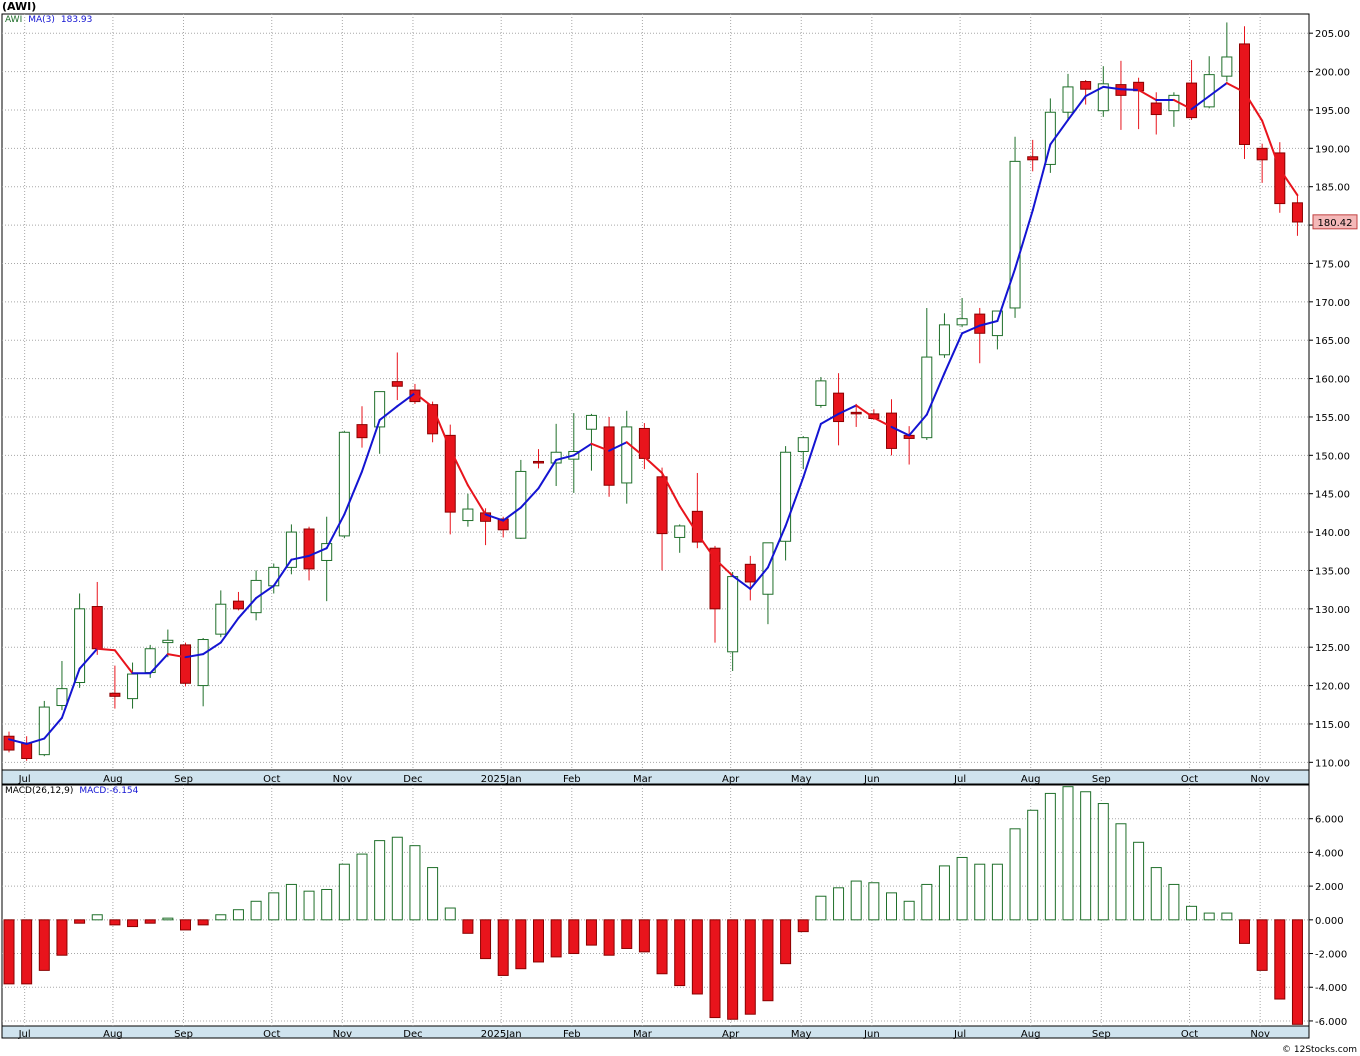  I want to click on price-y-tick-label: 205.00, so click(1332, 34).